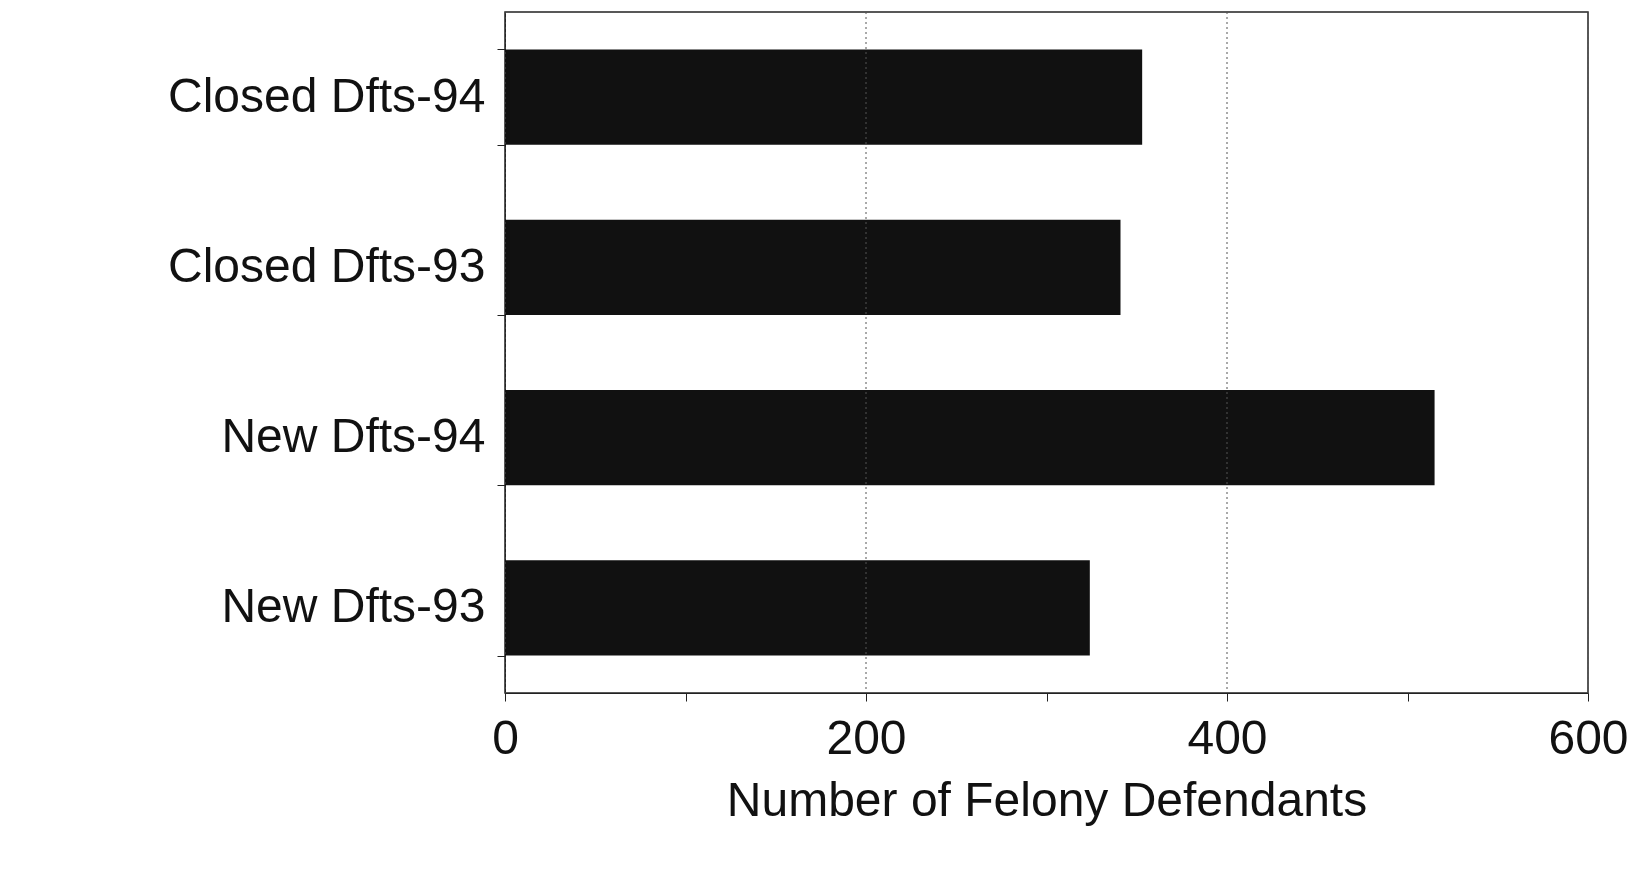 This screenshot has height=887, width=1642. I want to click on x-tick-label: 400, so click(1227, 737).